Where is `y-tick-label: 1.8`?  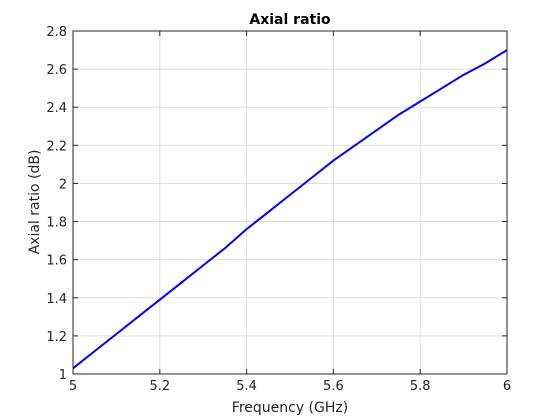 y-tick-label: 1.8 is located at coordinates (56, 223).